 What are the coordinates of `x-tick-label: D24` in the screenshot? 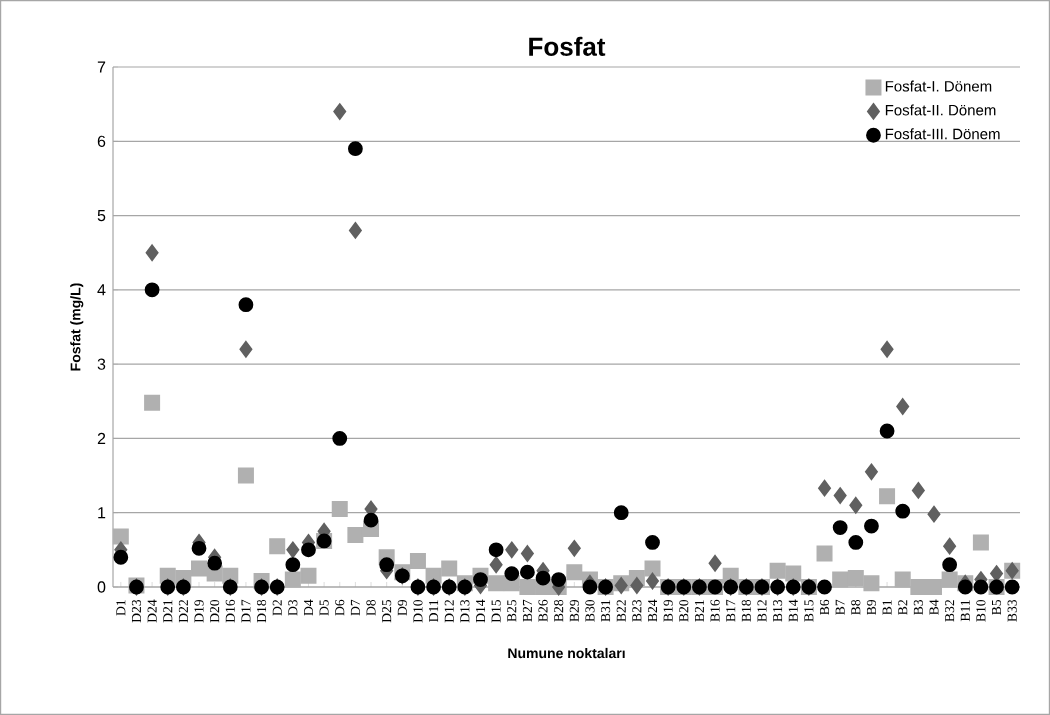 It's located at (152, 611).